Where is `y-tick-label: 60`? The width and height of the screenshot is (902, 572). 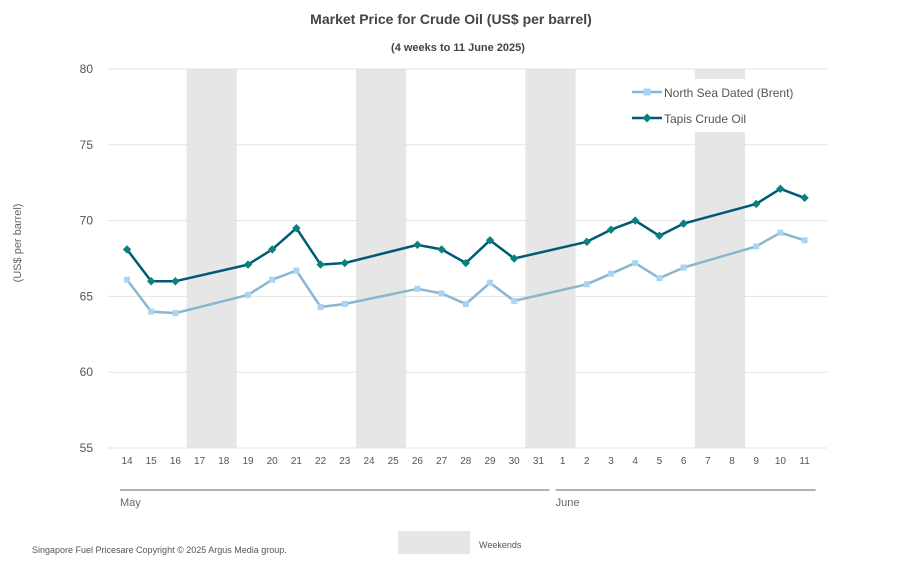
y-tick-label: 60 is located at coordinates (87, 372).